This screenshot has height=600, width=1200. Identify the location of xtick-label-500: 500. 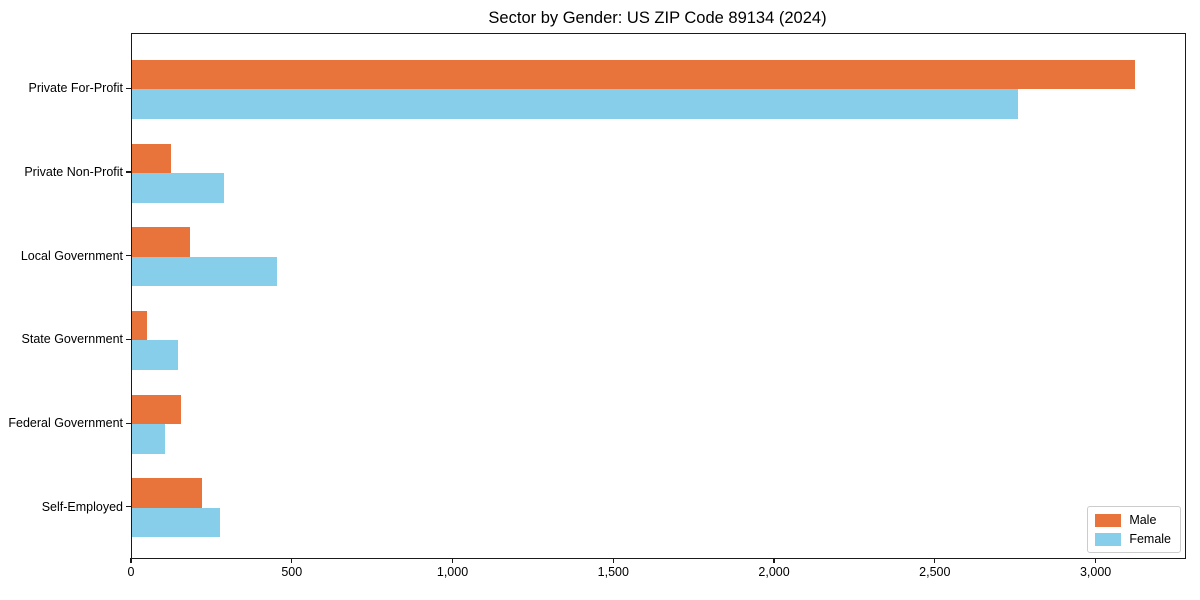
(292, 572).